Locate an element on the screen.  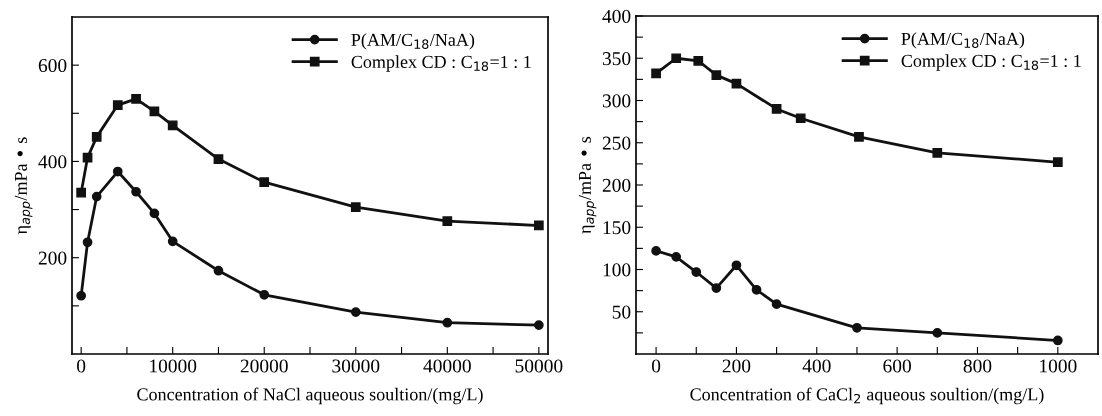
x-tick-label: 50000 is located at coordinates (539, 366).